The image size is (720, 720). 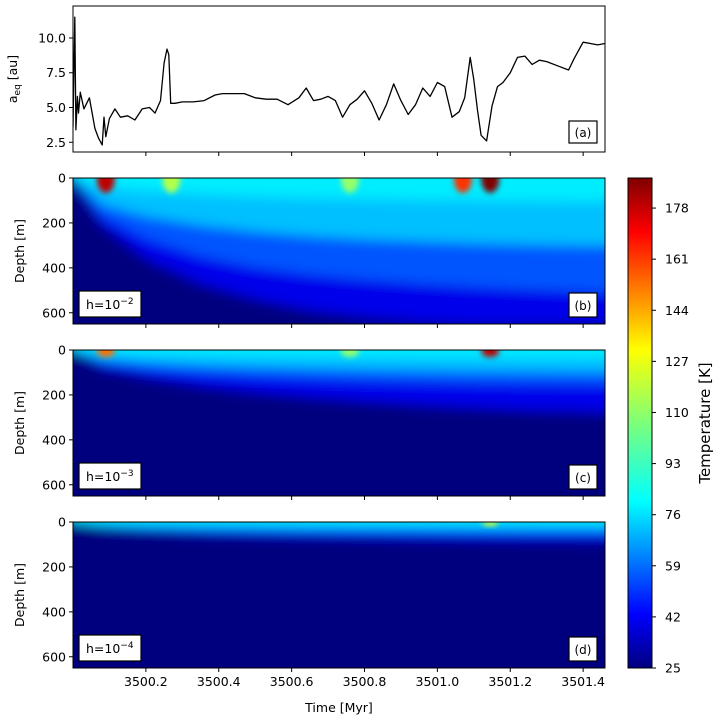 What do you see at coordinates (56, 72) in the screenshot?
I see `y-tick-label: 7.5` at bounding box center [56, 72].